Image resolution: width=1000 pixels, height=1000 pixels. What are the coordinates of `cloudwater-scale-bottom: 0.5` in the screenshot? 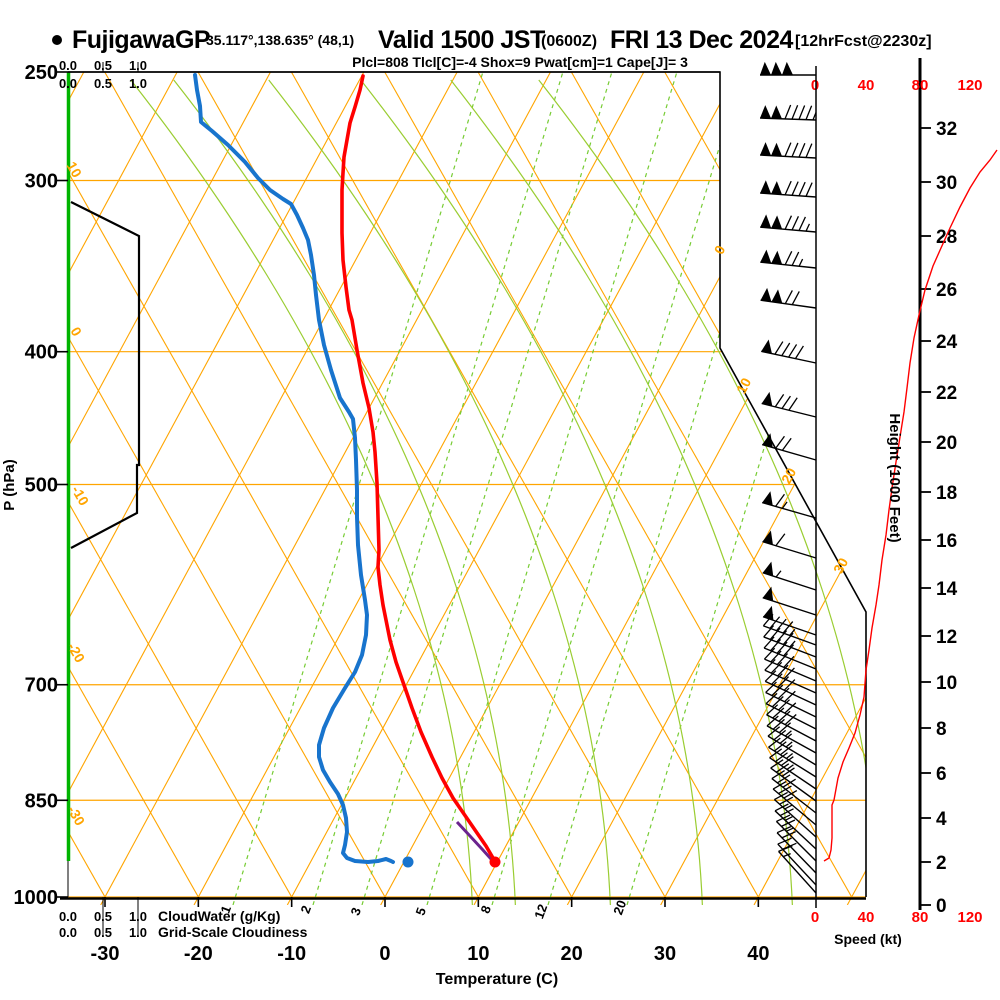 It's located at (103, 916).